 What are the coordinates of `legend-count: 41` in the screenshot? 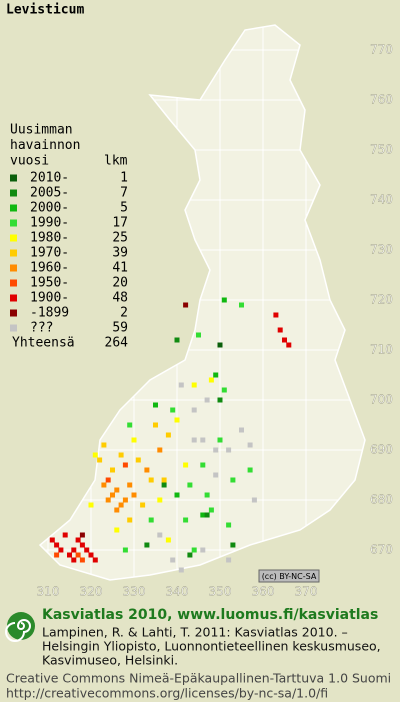 It's located at (120, 268).